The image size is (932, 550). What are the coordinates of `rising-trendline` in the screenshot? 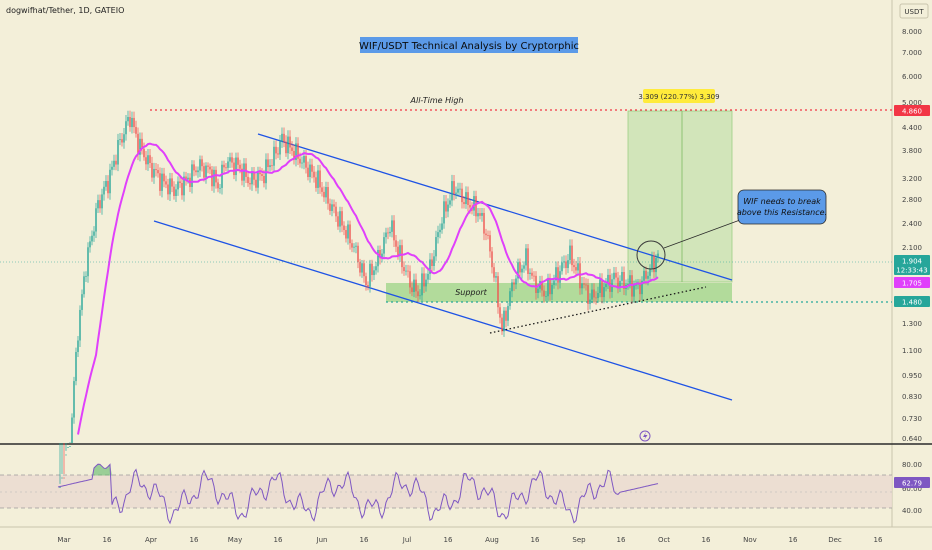 It's located at (598, 310).